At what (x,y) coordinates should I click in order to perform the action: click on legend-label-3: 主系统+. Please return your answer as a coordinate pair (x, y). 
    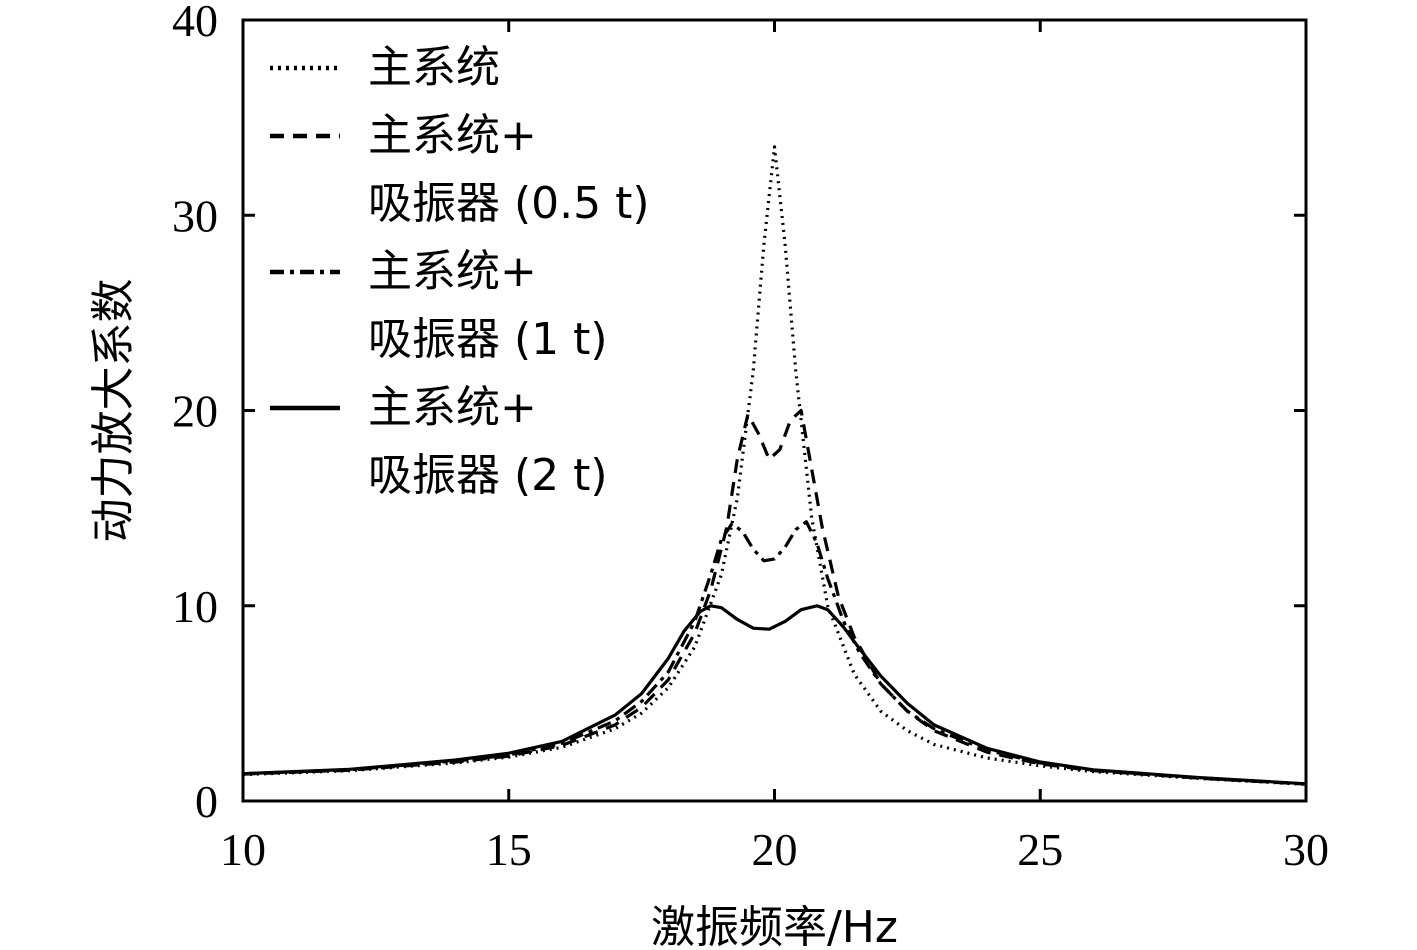
    Looking at the image, I should click on (452, 271).